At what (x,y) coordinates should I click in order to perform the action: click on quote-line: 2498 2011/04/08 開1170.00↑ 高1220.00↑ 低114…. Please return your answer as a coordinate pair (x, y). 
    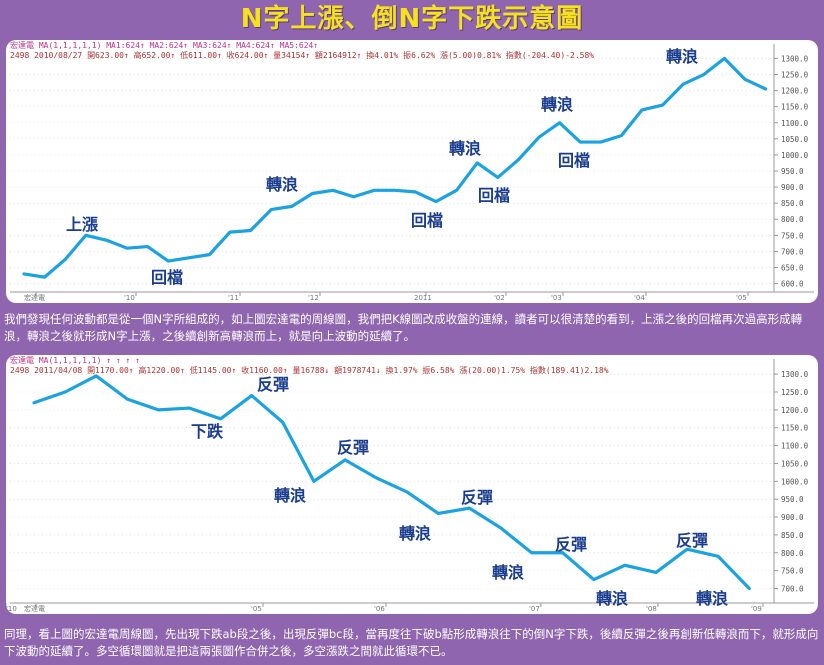
    Looking at the image, I should click on (309, 370).